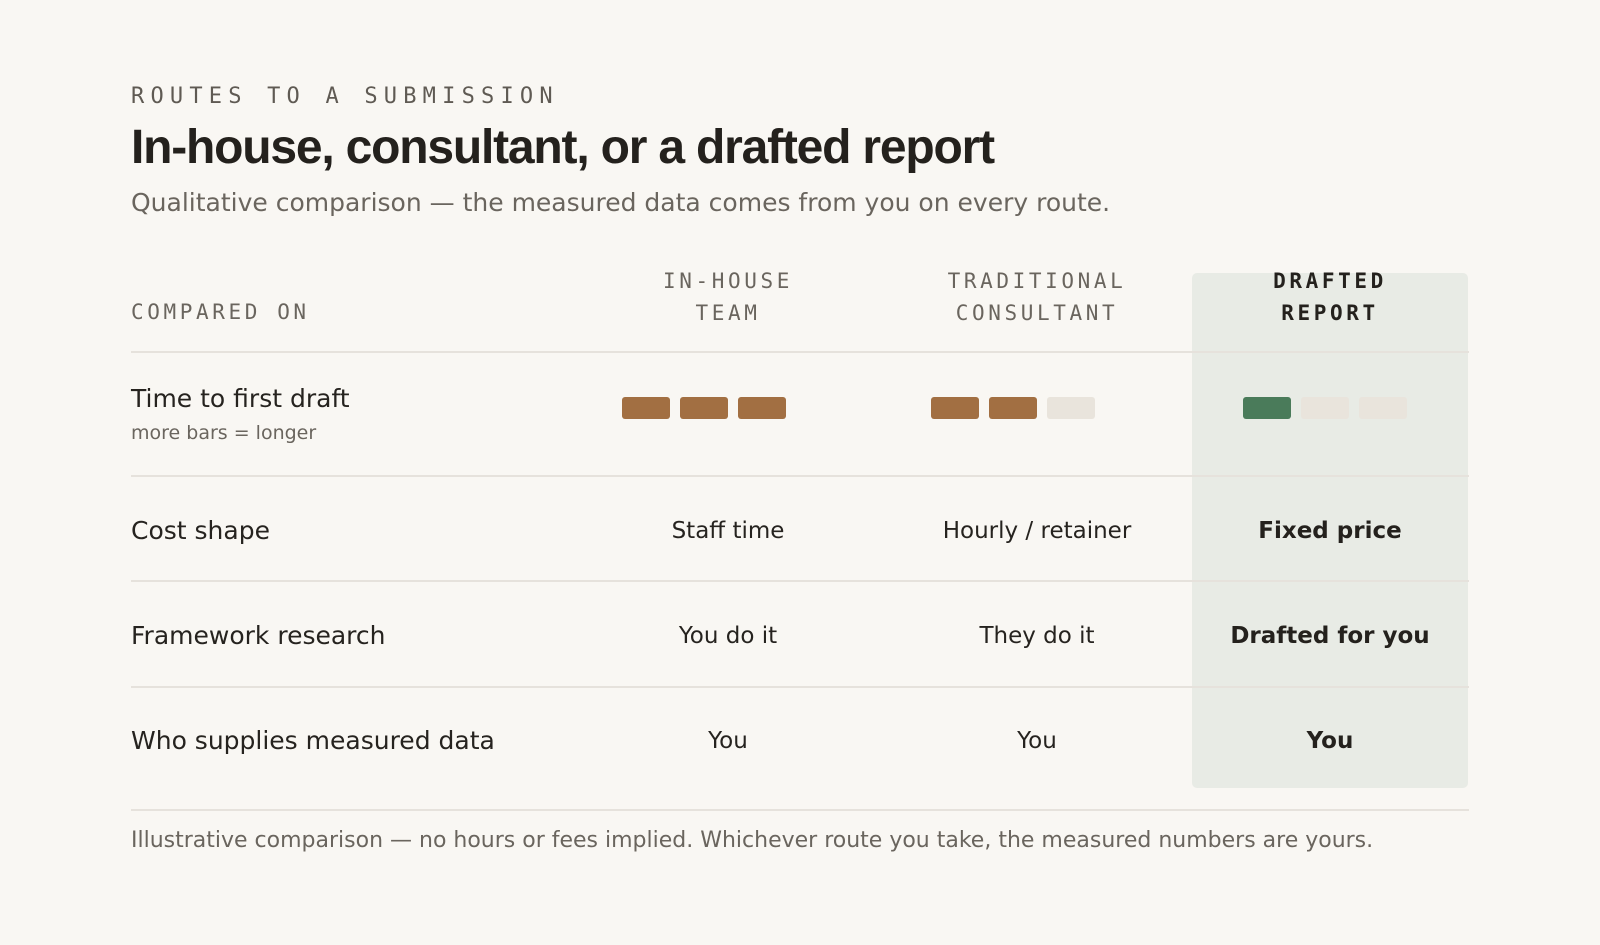 This screenshot has height=945, width=1600. Describe the element at coordinates (800, 810) in the screenshot. I see `footer-divider` at that location.